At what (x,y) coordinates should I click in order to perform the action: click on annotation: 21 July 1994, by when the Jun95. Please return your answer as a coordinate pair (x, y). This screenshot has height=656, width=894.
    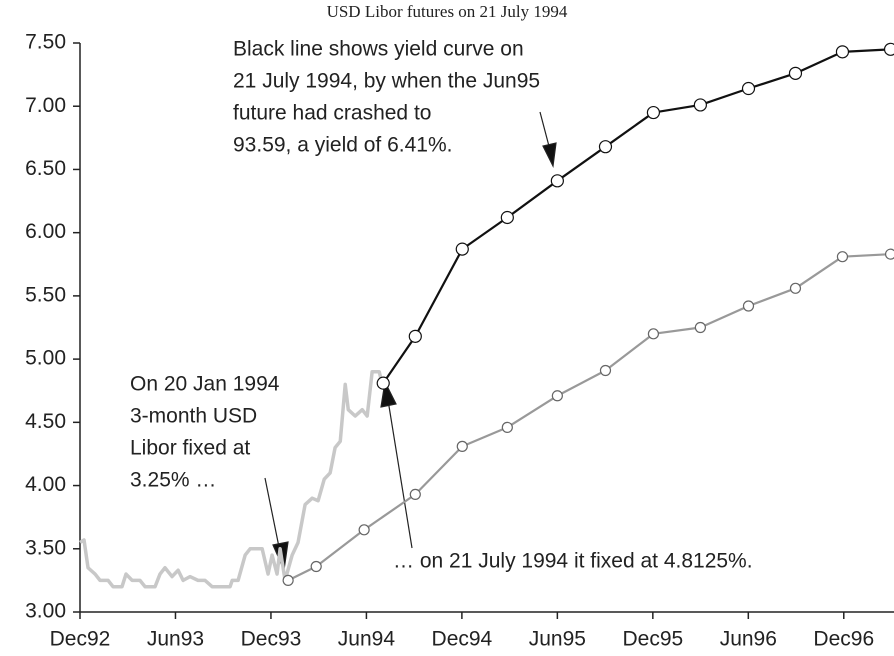
    Looking at the image, I should click on (386, 81).